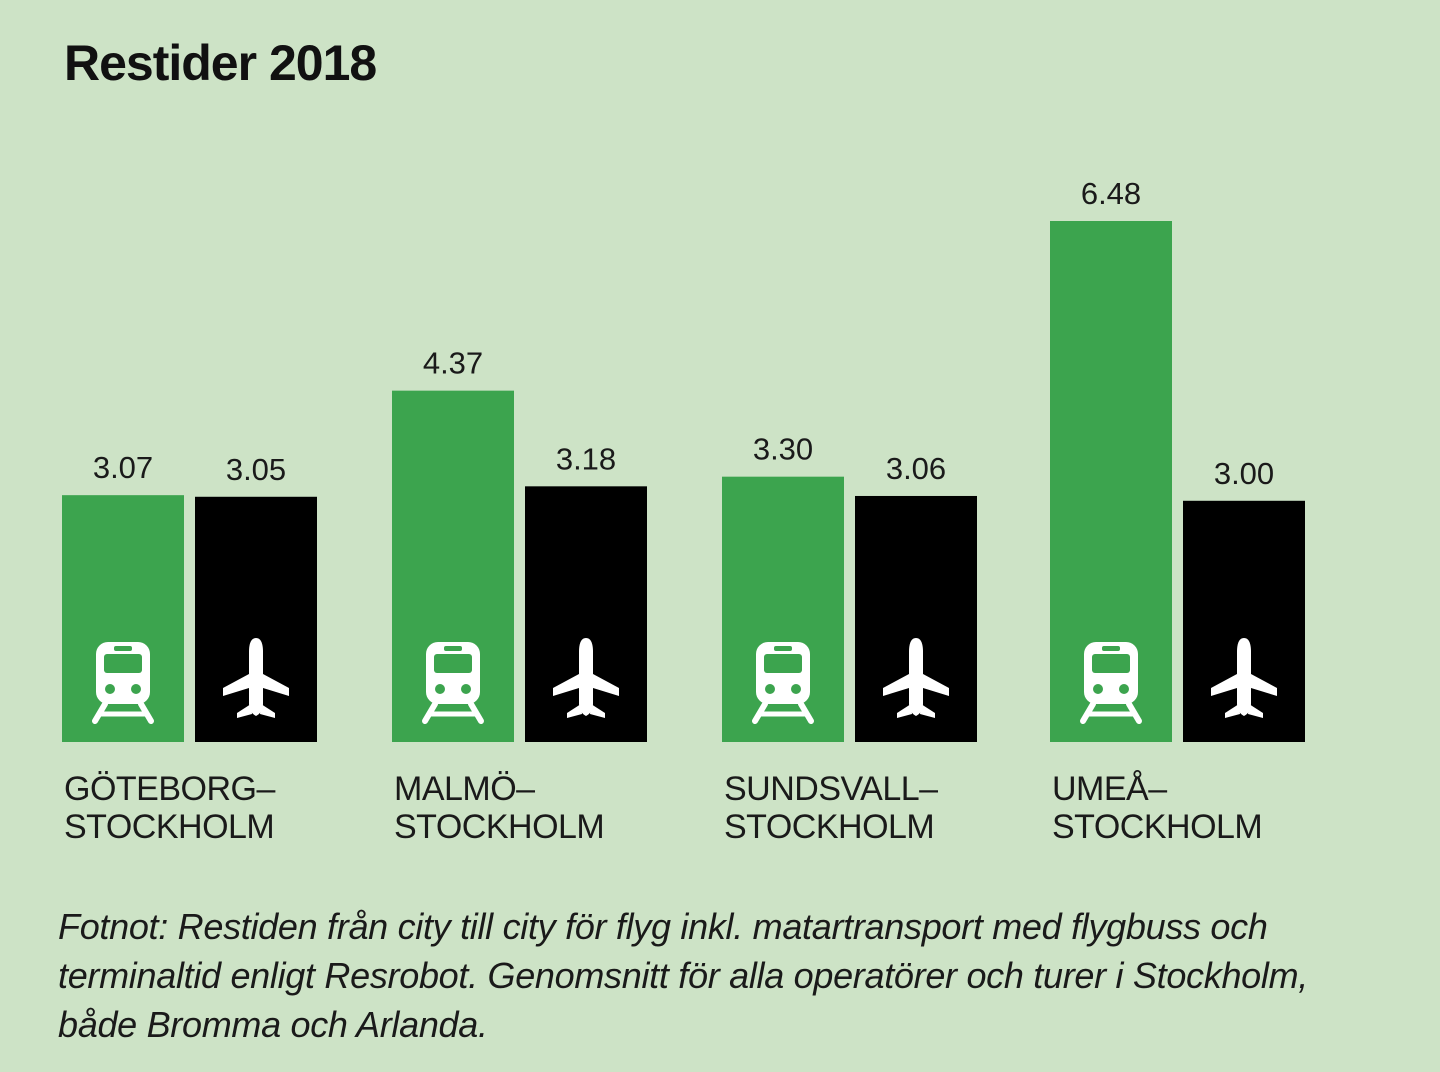 The image size is (1440, 1072). Describe the element at coordinates (831, 789) in the screenshot. I see `category-label-line: SUNDSVALL–` at that location.